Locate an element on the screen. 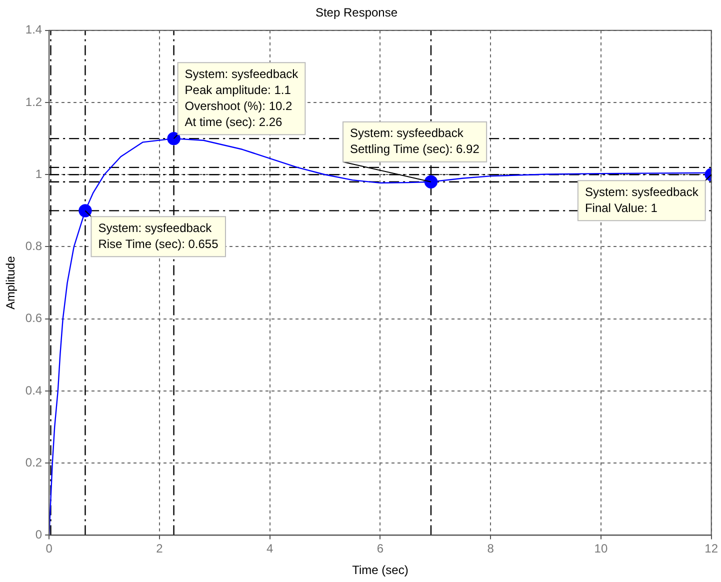 Image resolution: width=721 pixels, height=582 pixels. annotation: System: sysfeedback Final Value: 1 is located at coordinates (642, 199).